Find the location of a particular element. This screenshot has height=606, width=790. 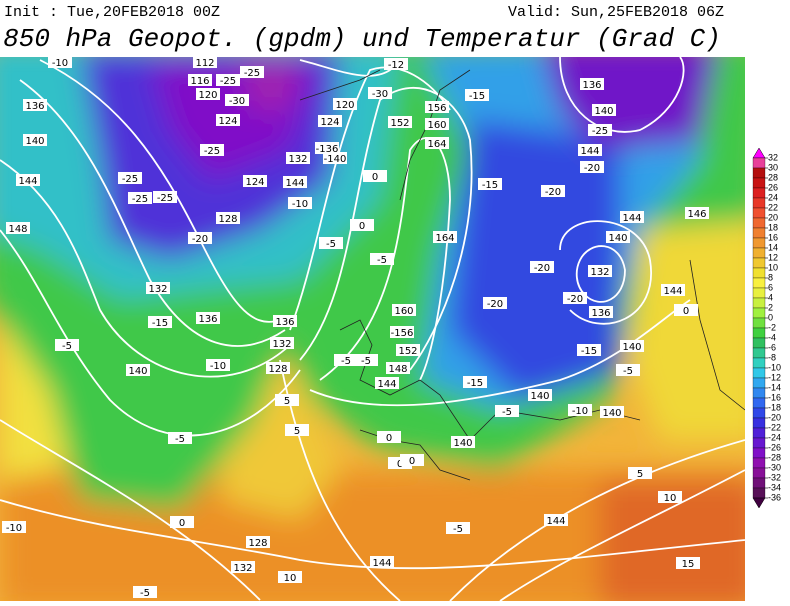

contour-label: 136 is located at coordinates (34, 106).